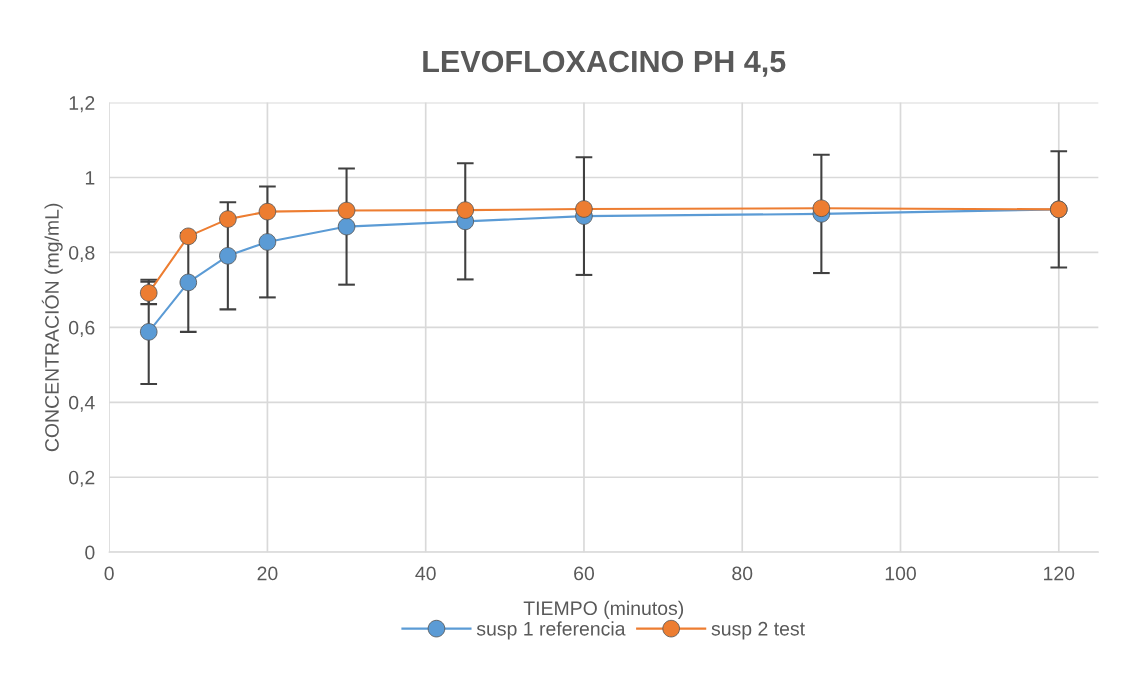 This screenshot has width=1137, height=675. What do you see at coordinates (425, 573) in the screenshot?
I see `x-tick-label: 40` at bounding box center [425, 573].